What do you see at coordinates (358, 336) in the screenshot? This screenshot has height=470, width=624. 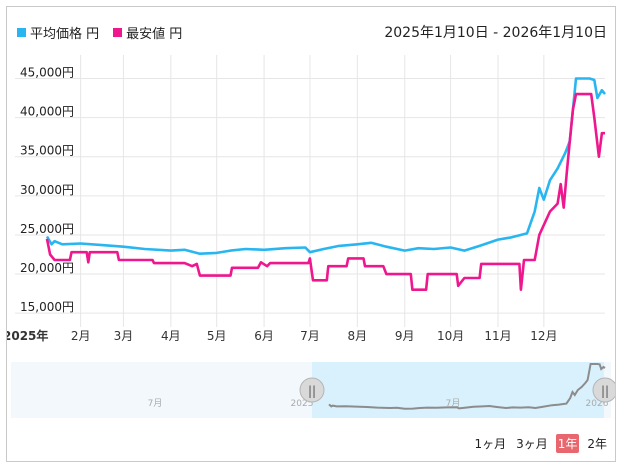 I see `x-tick-label: 8月` at bounding box center [358, 336].